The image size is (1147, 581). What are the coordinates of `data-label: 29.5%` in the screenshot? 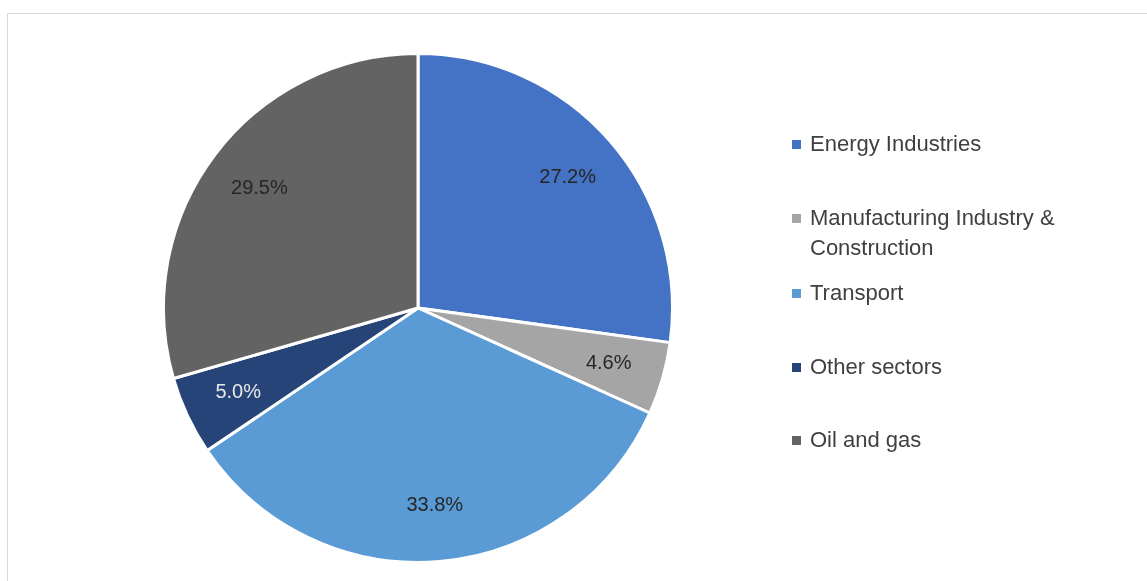 It's located at (259, 187).